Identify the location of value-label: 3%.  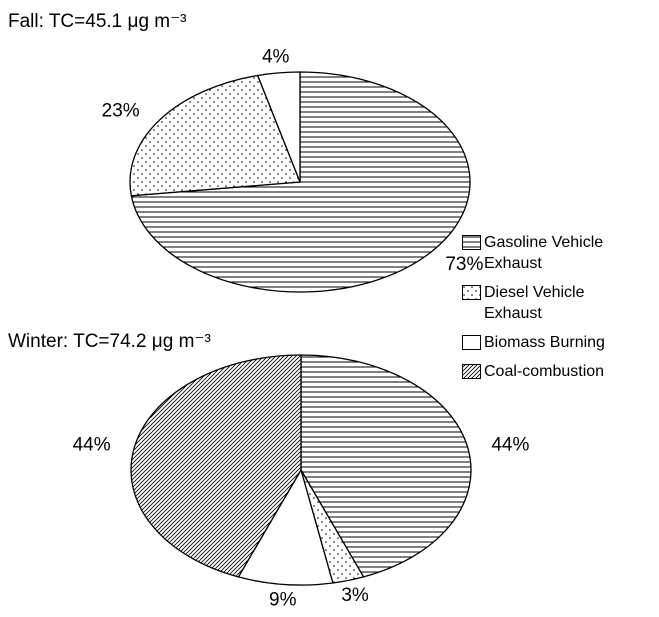
(355, 595).